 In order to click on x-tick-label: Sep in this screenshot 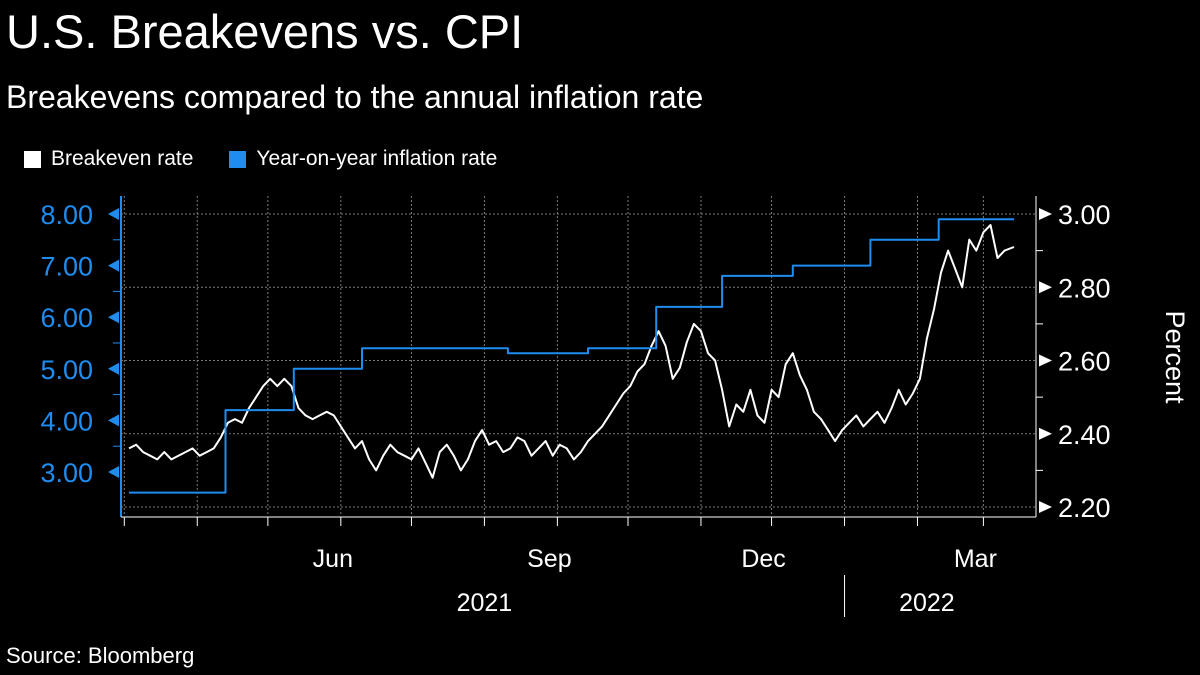, I will do `click(549, 559)`.